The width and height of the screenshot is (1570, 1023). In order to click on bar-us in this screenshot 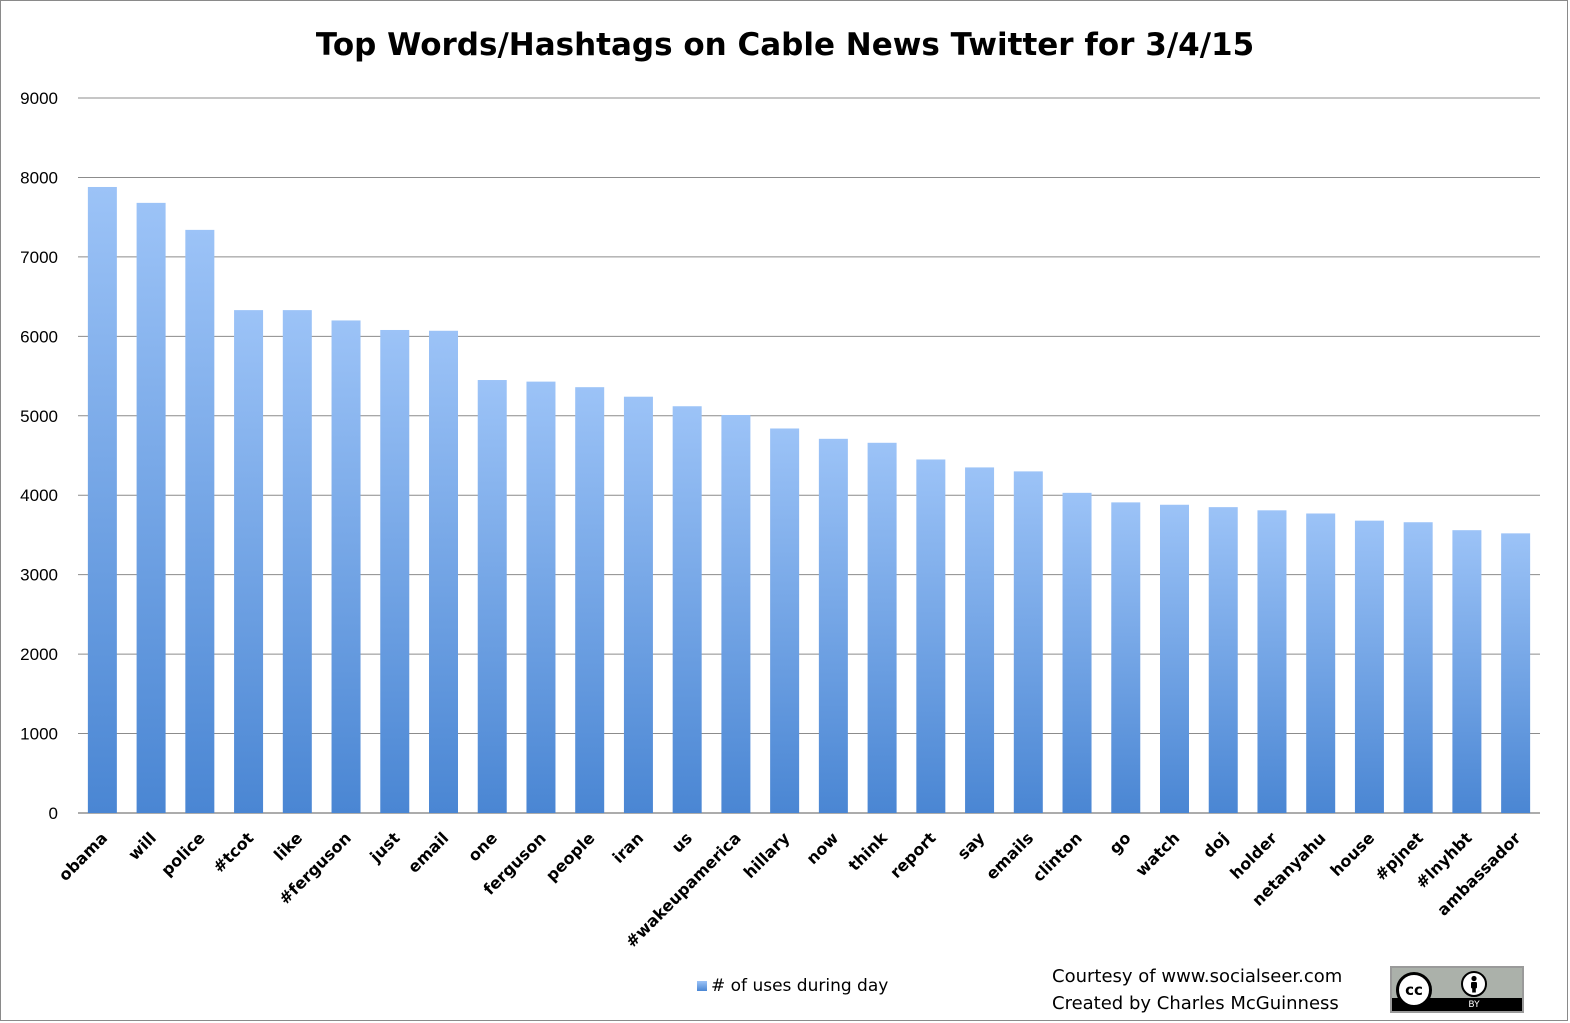, I will do `click(687, 609)`.